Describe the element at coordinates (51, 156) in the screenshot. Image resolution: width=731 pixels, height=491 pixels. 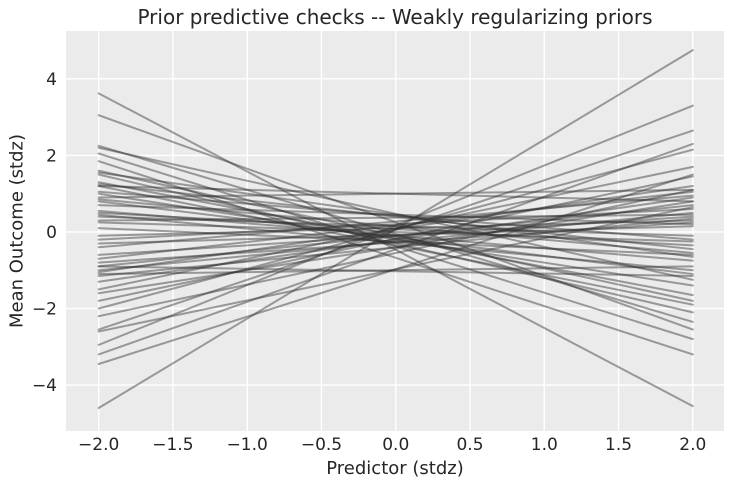
I see `y-tick-label: 2` at that location.